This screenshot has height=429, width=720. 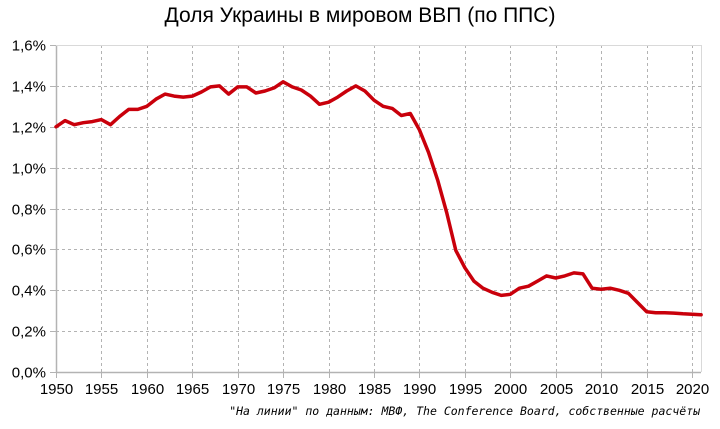 What do you see at coordinates (556, 389) in the screenshot?
I see `x-tick-label: 2005` at bounding box center [556, 389].